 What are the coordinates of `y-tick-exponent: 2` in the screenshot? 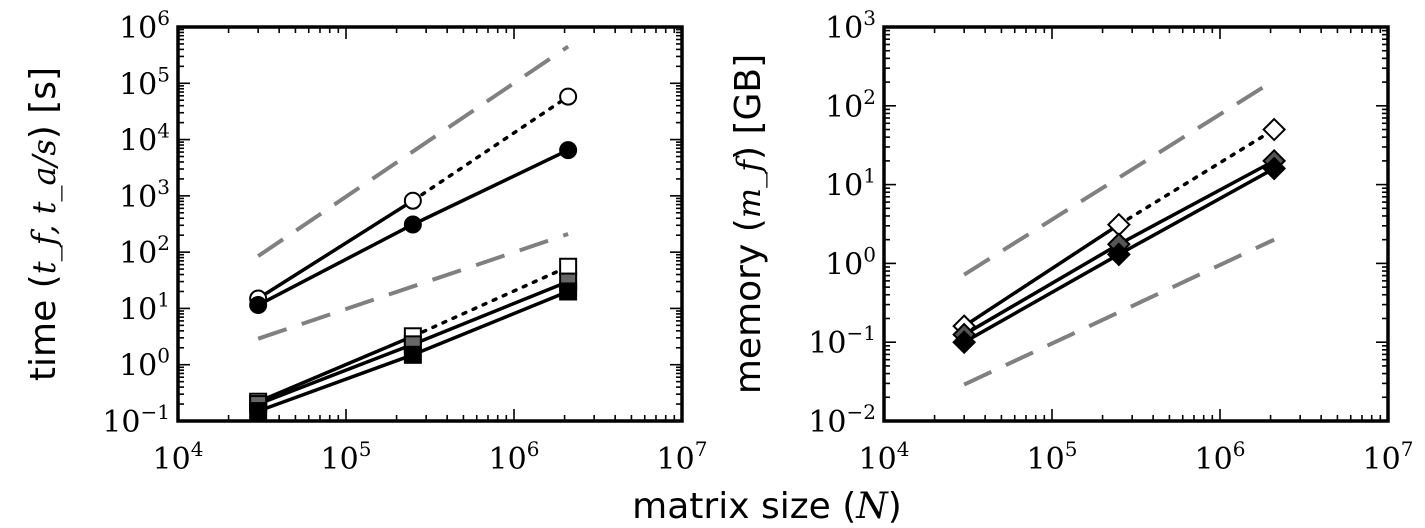 It's located at (163, 243).